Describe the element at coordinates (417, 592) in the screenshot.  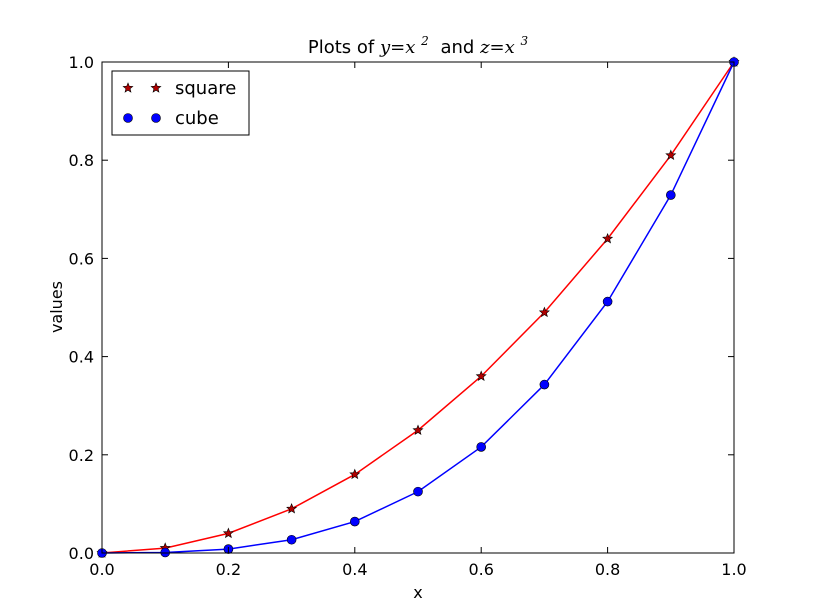
I see `x-axis-label: x` at that location.